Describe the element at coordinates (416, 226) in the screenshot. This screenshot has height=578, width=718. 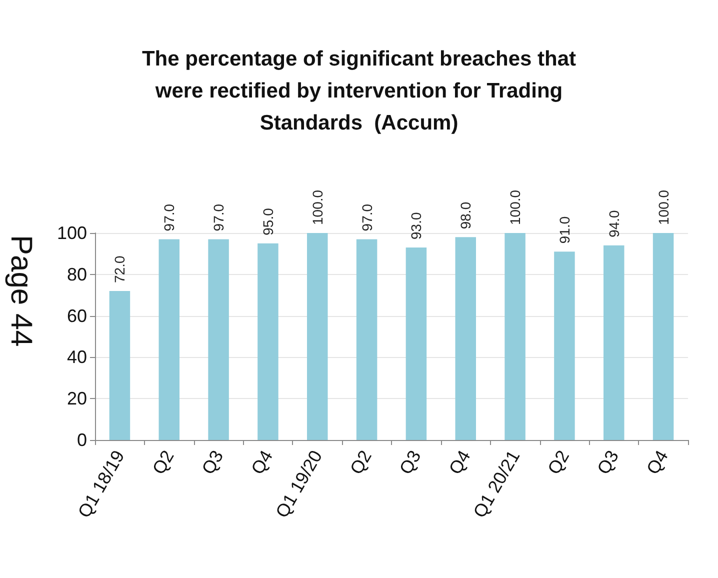
I see `data-label: 93.0` at that location.